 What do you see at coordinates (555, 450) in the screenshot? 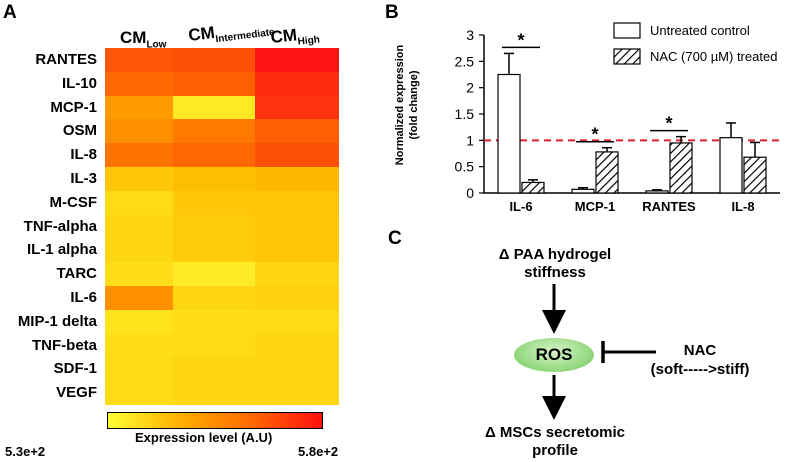
I see `flow-bottom-line2: profile` at bounding box center [555, 450].